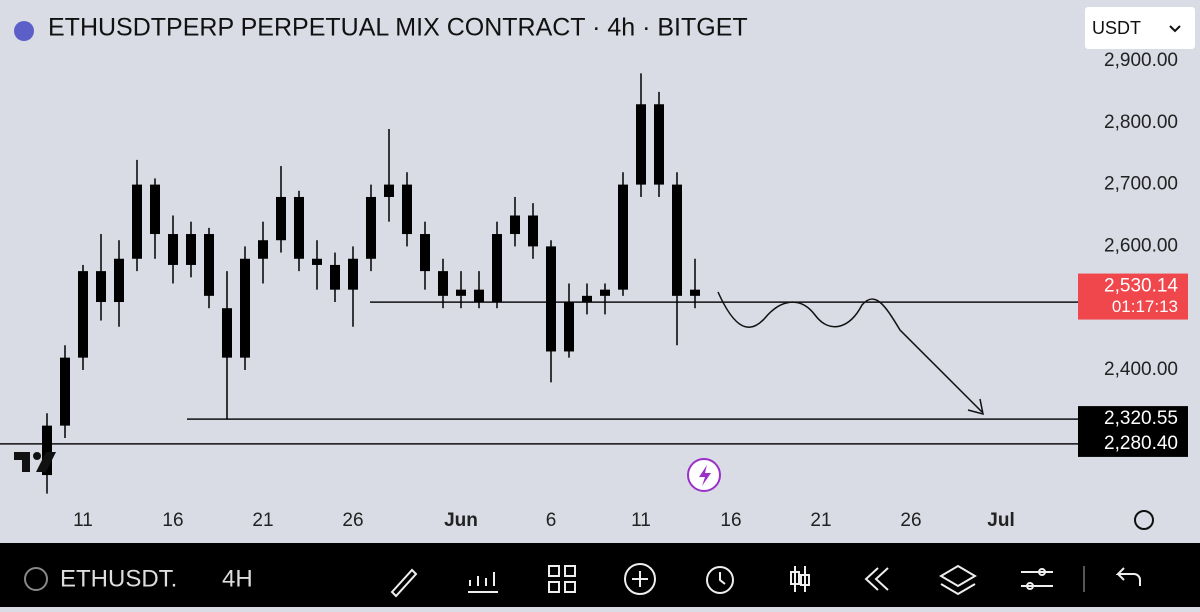  I want to click on alarm-tool, so click(720, 580).